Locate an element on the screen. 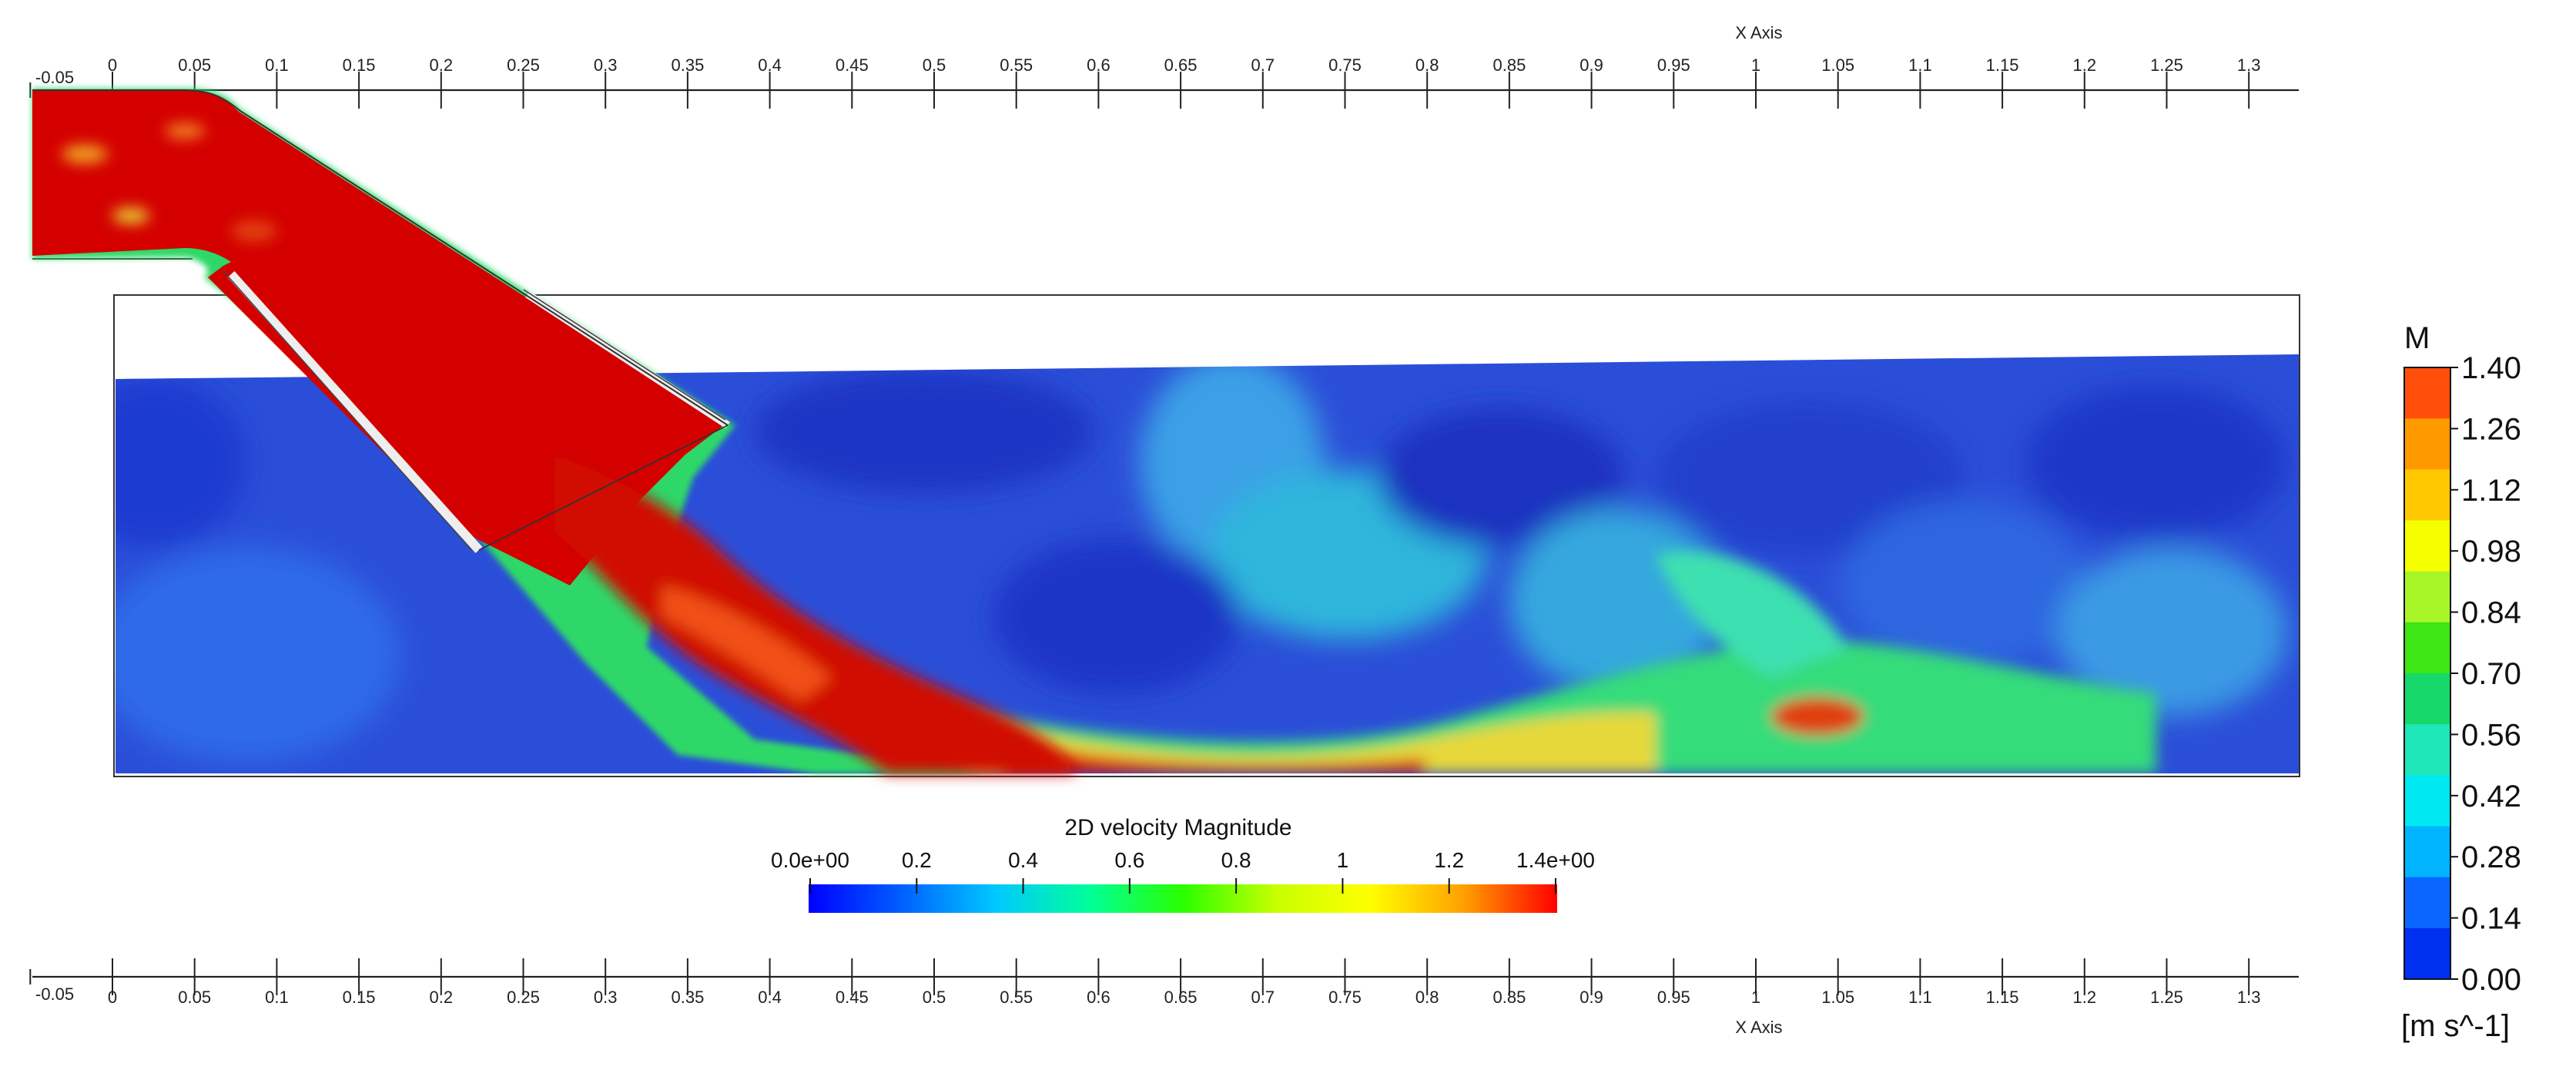 This screenshot has height=1070, width=2576. vertical-legend-unit: [m s^-1] is located at coordinates (2455, 1026).